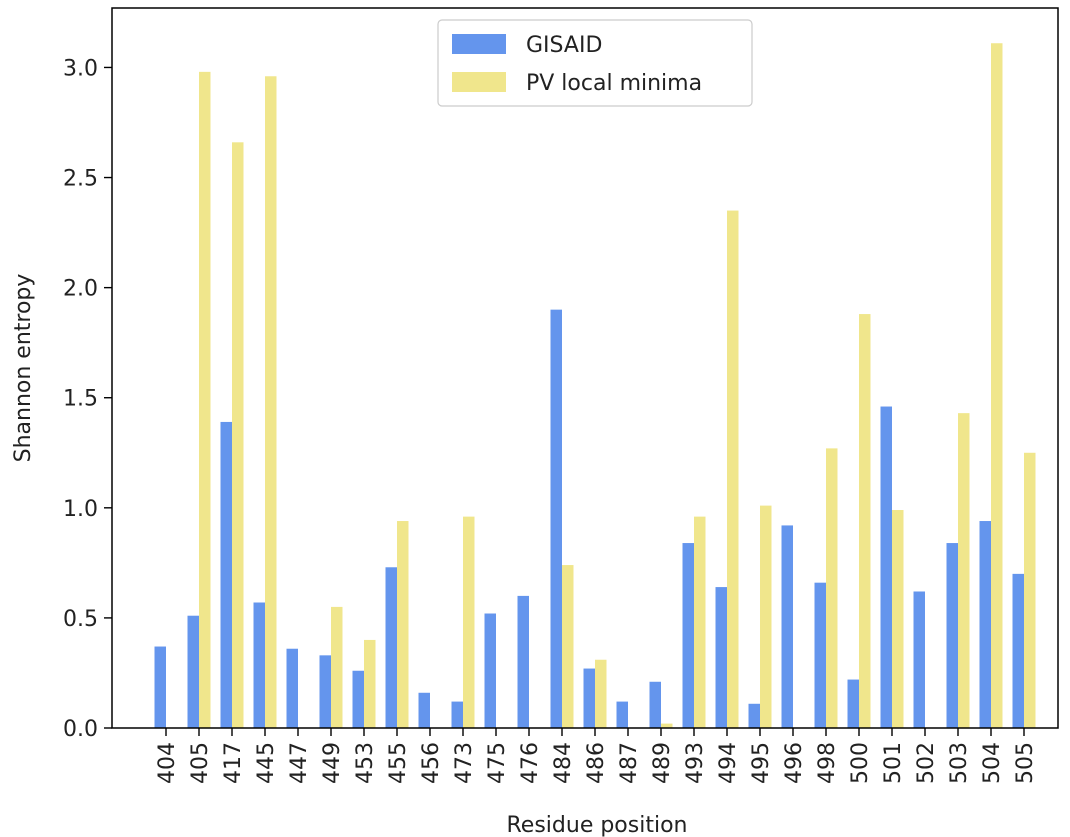  Describe the element at coordinates (629, 763) in the screenshot. I see `x-tick-label: 487` at that location.